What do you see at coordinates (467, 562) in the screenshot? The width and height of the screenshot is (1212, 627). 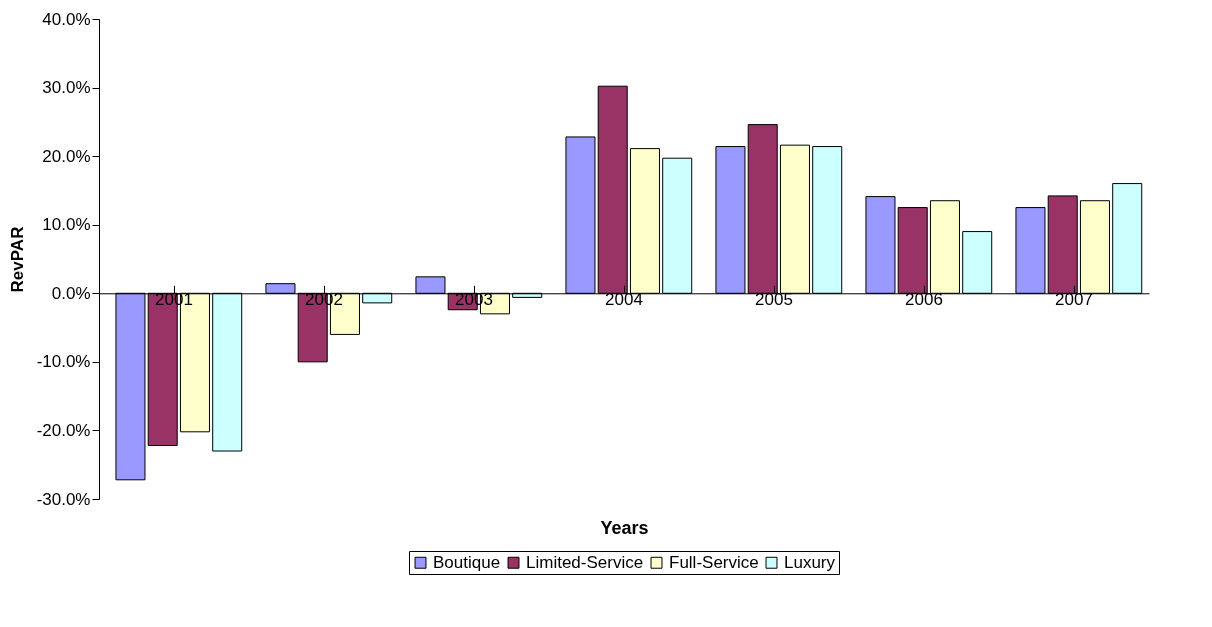 I see `legend-label: Boutique` at bounding box center [467, 562].